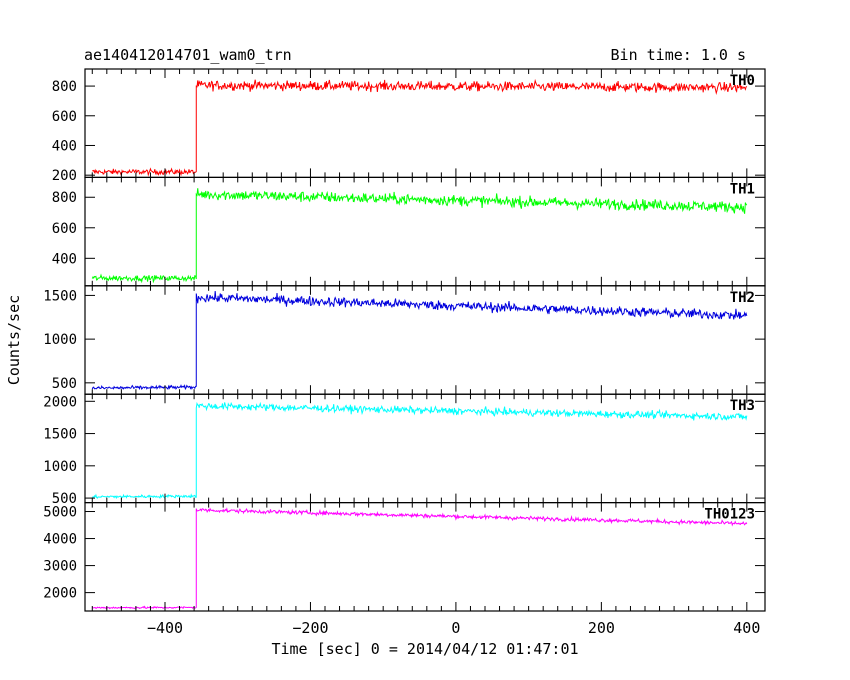 The image size is (850, 680). What do you see at coordinates (188, 55) in the screenshot?
I see `chart-title: ae140412014701_wam0_trn` at bounding box center [188, 55].